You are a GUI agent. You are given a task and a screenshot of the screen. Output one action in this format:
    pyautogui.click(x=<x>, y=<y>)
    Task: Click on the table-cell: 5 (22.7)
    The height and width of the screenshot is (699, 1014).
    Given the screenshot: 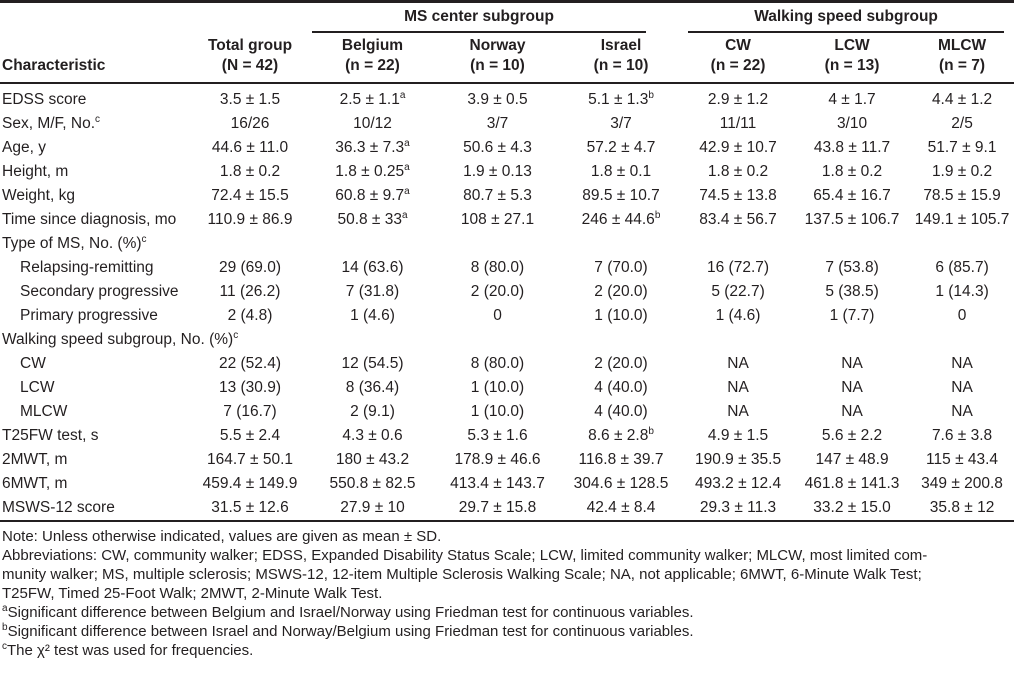 What is the action you would take?
    pyautogui.click(x=738, y=291)
    